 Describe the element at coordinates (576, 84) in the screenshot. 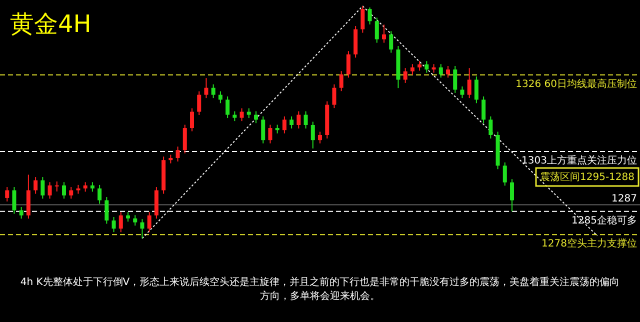

I see `ref-line-label: 1326 60日均线最高压制位` at that location.